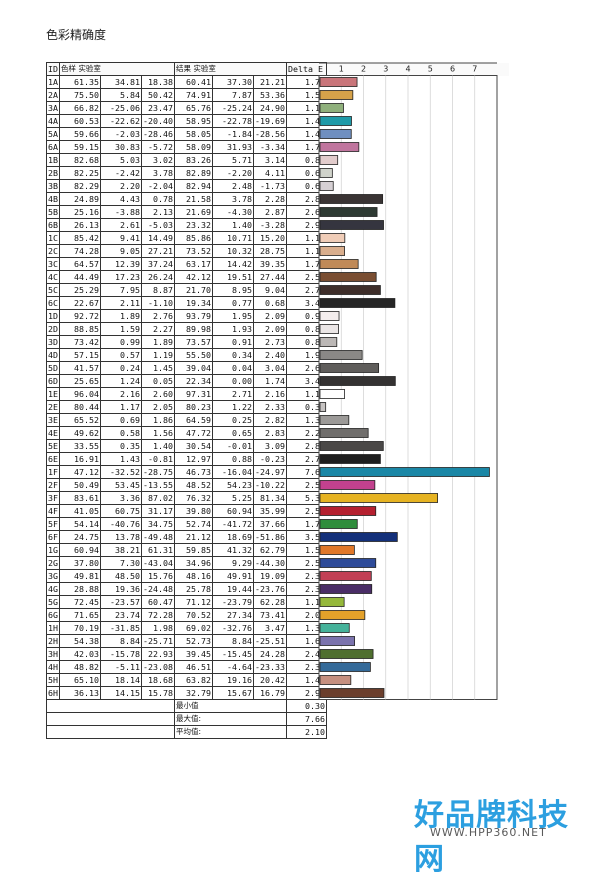  I want to click on sample-lab-value: 25.29, so click(80, 290).